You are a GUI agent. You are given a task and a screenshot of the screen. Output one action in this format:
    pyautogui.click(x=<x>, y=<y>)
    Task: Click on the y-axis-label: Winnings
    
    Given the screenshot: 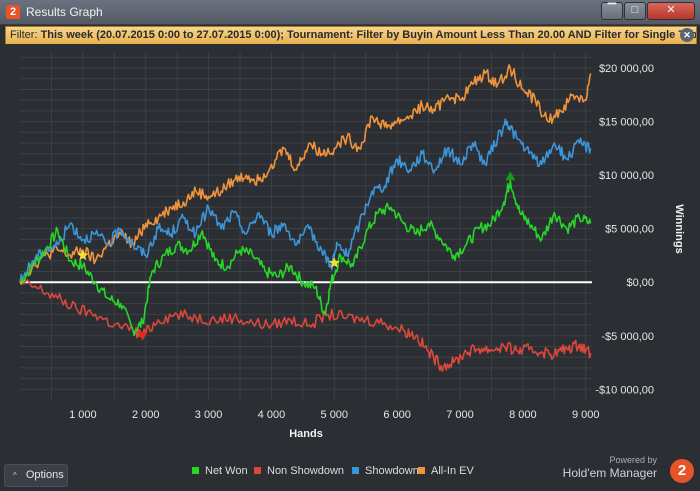 What is the action you would take?
    pyautogui.click(x=679, y=228)
    